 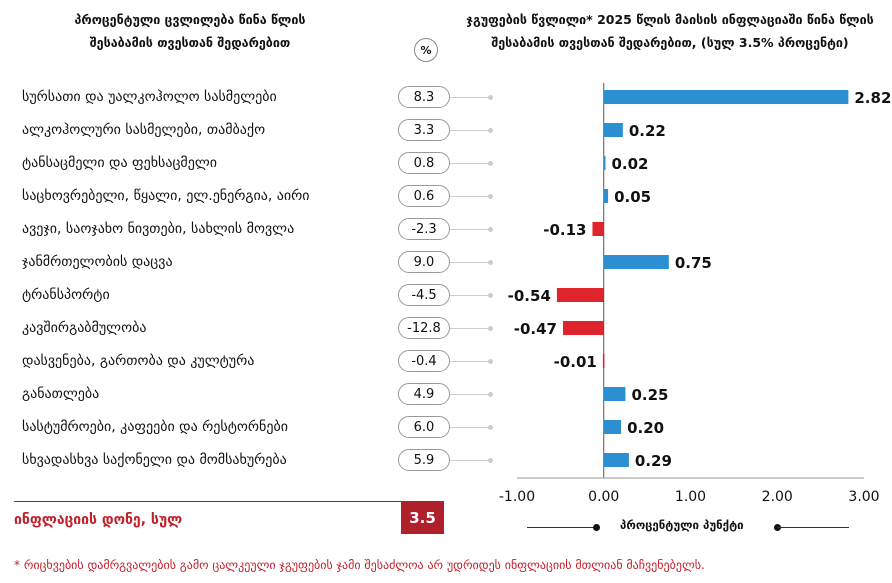 What do you see at coordinates (629, 164) in the screenshot?
I see `bar-value-label: 0.02` at bounding box center [629, 164].